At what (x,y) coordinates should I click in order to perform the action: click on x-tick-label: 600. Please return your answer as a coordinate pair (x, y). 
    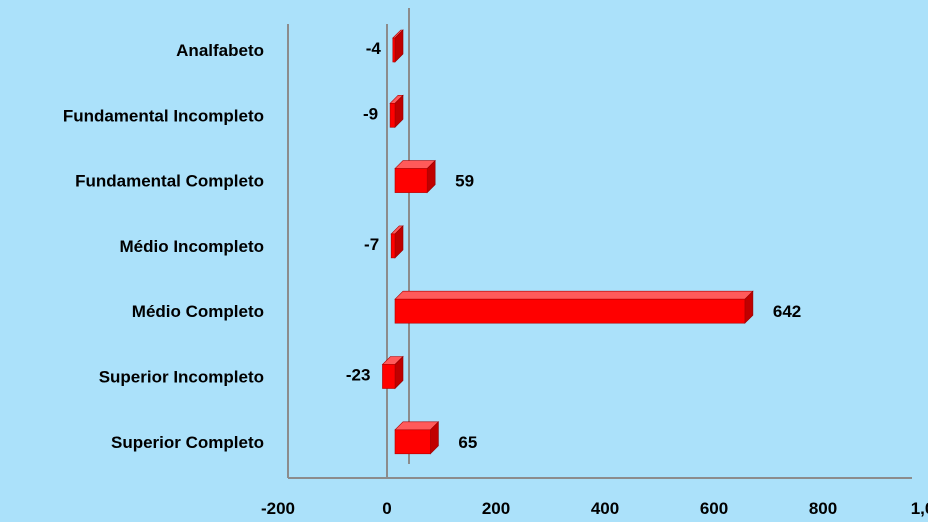
    Looking at the image, I should click on (714, 508).